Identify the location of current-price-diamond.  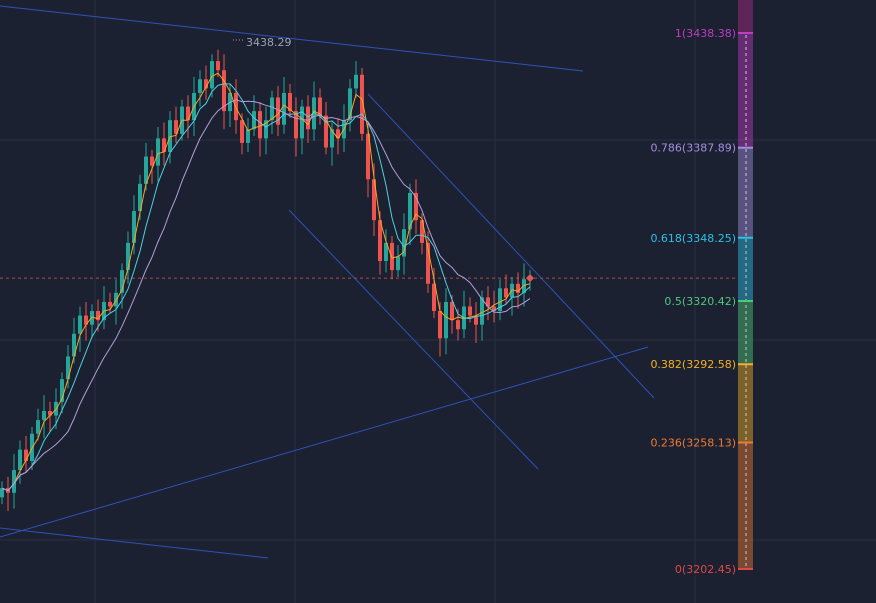
(530, 278).